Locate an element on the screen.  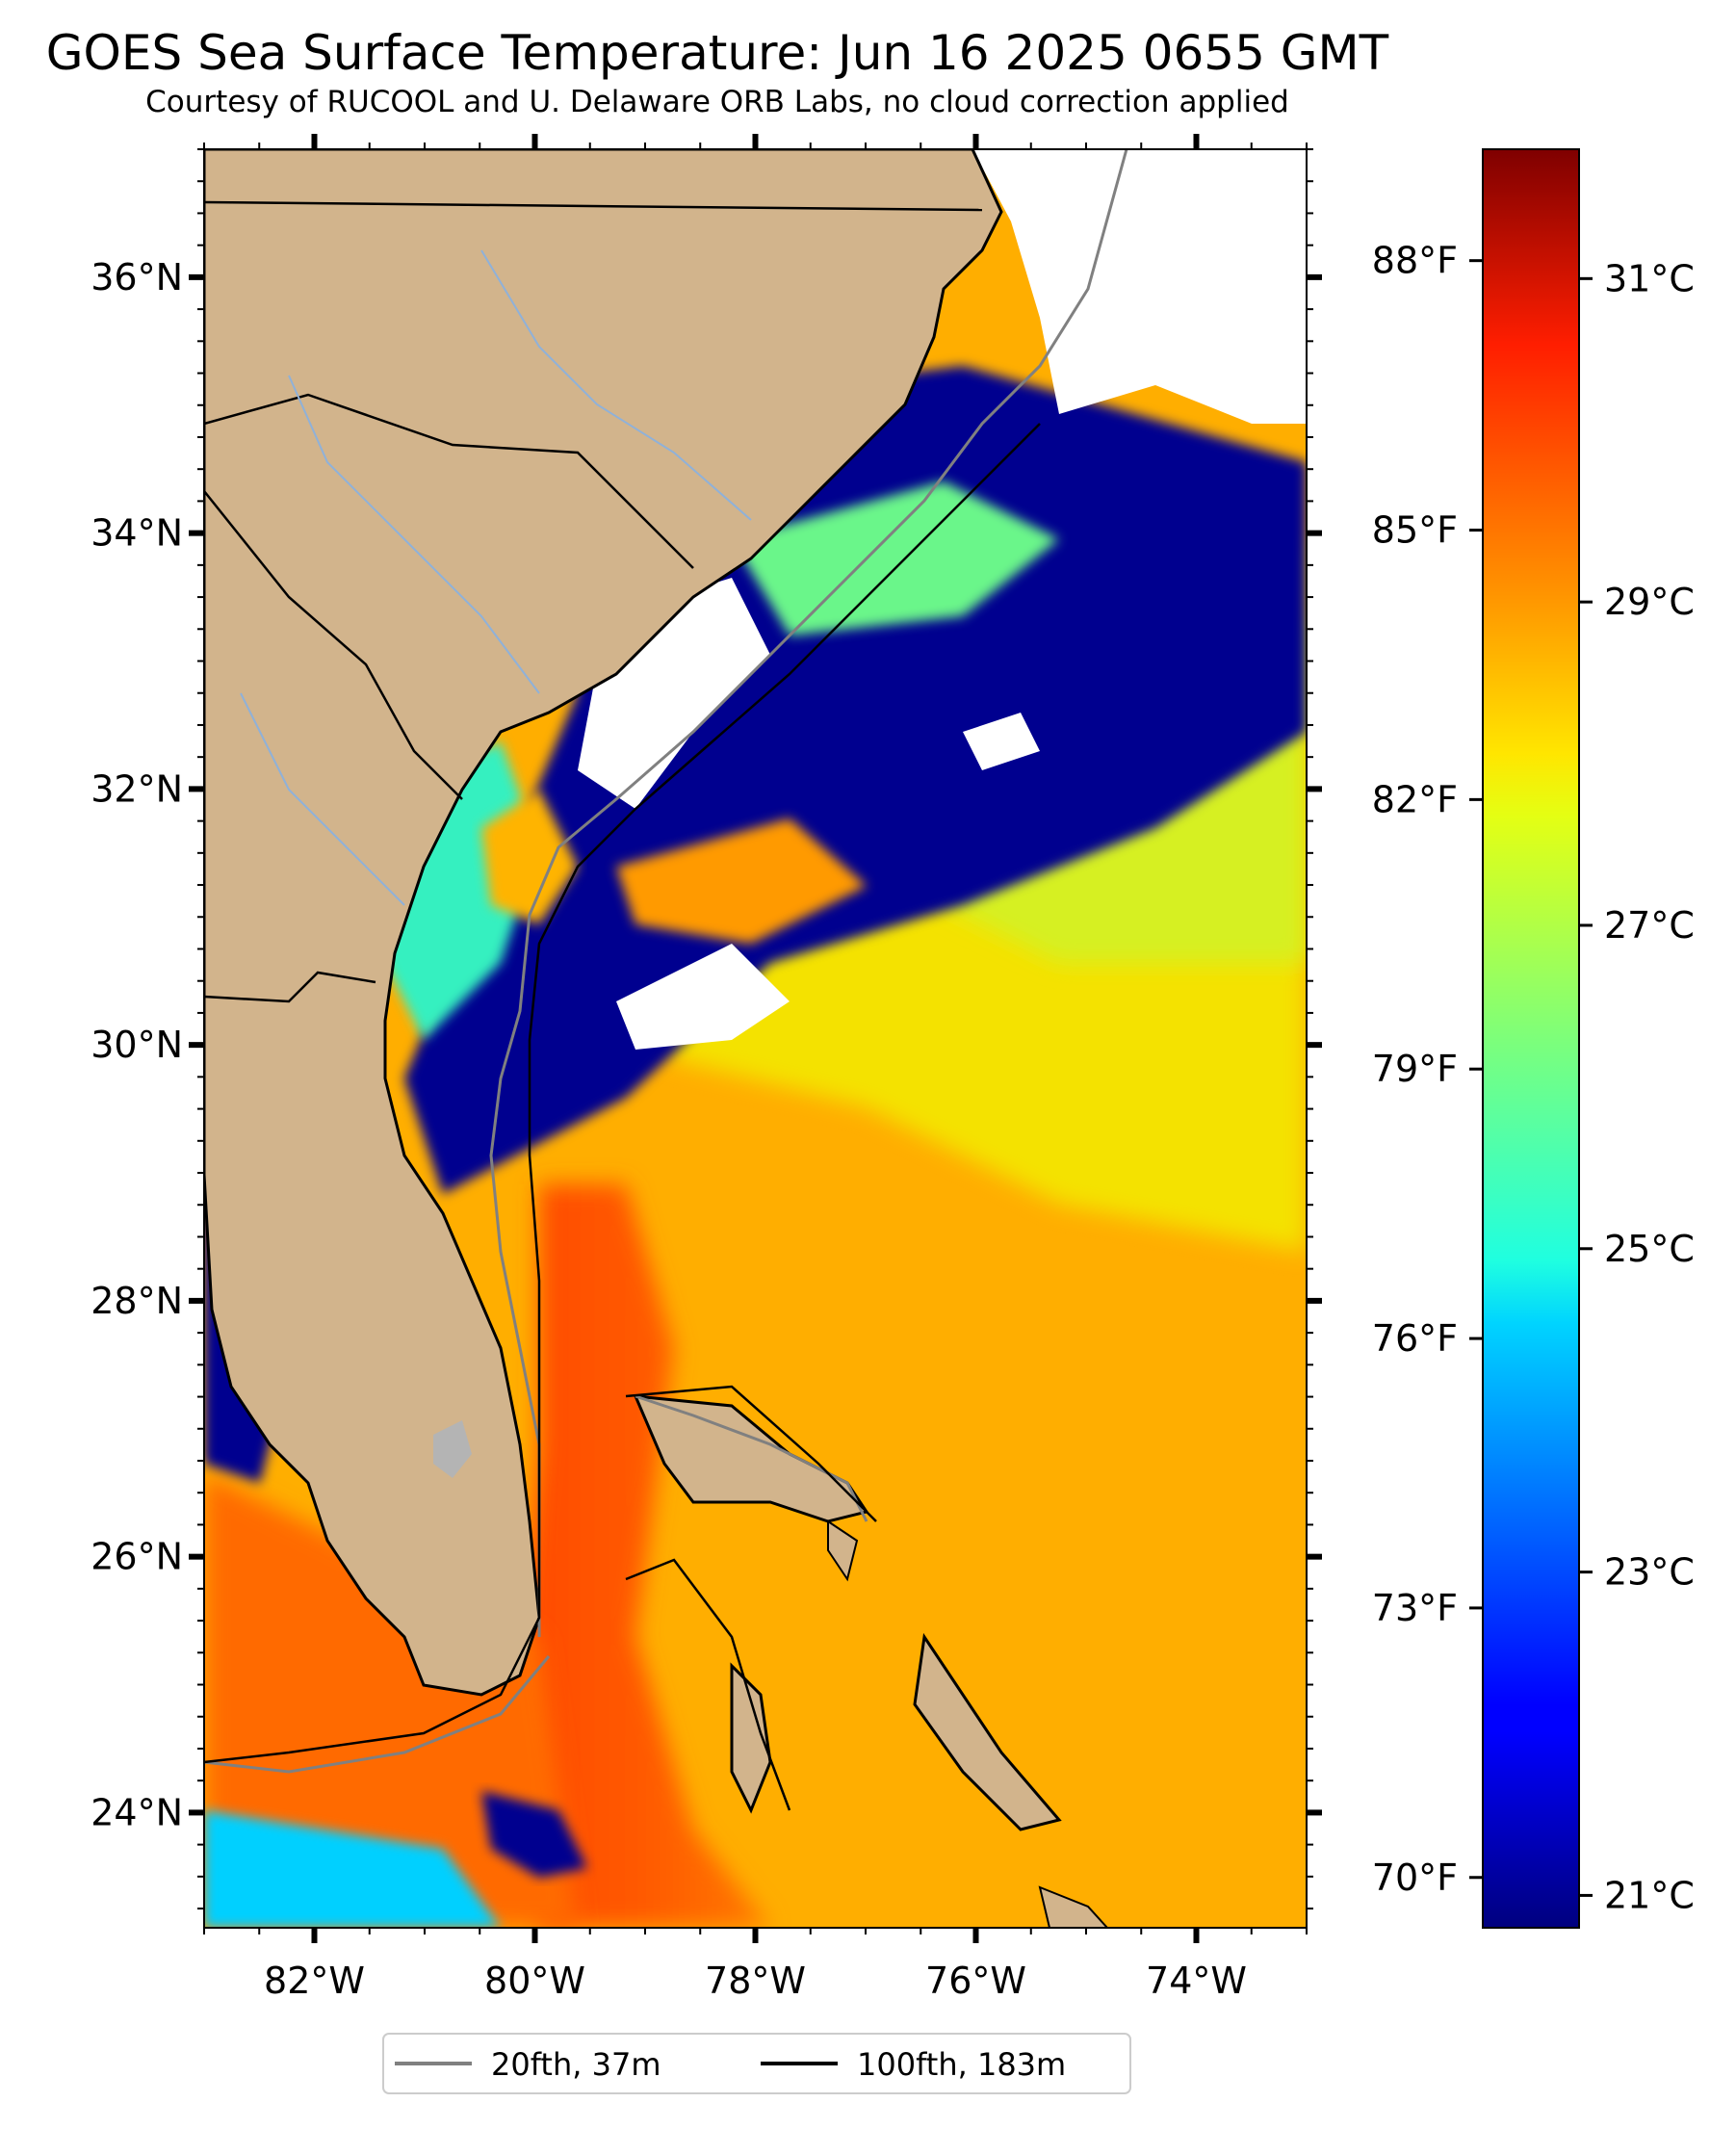
fahrenheit-tick-label: 70°F is located at coordinates (1415, 1877).